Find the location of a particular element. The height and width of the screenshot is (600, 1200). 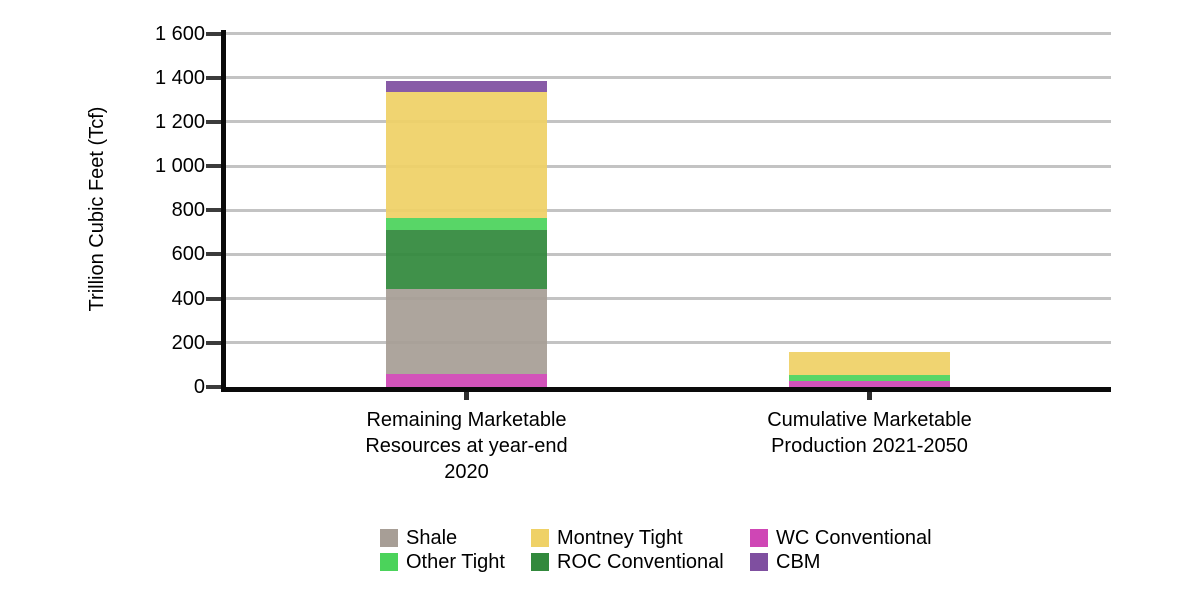

y-tick-label-400: 400 is located at coordinates (188, 298).